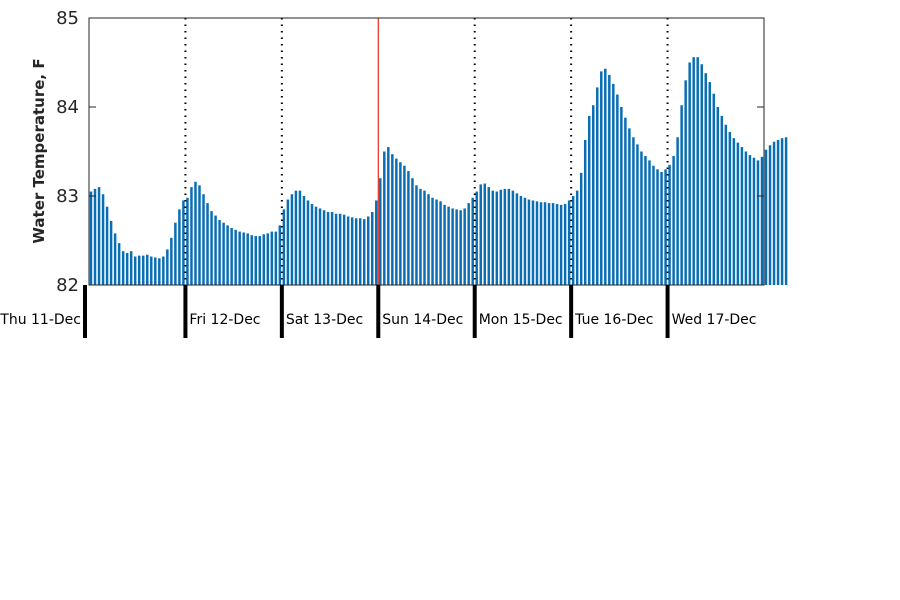 This screenshot has width=900, height=600. I want to click on day-label: Sat 13-Dec, so click(324, 320).